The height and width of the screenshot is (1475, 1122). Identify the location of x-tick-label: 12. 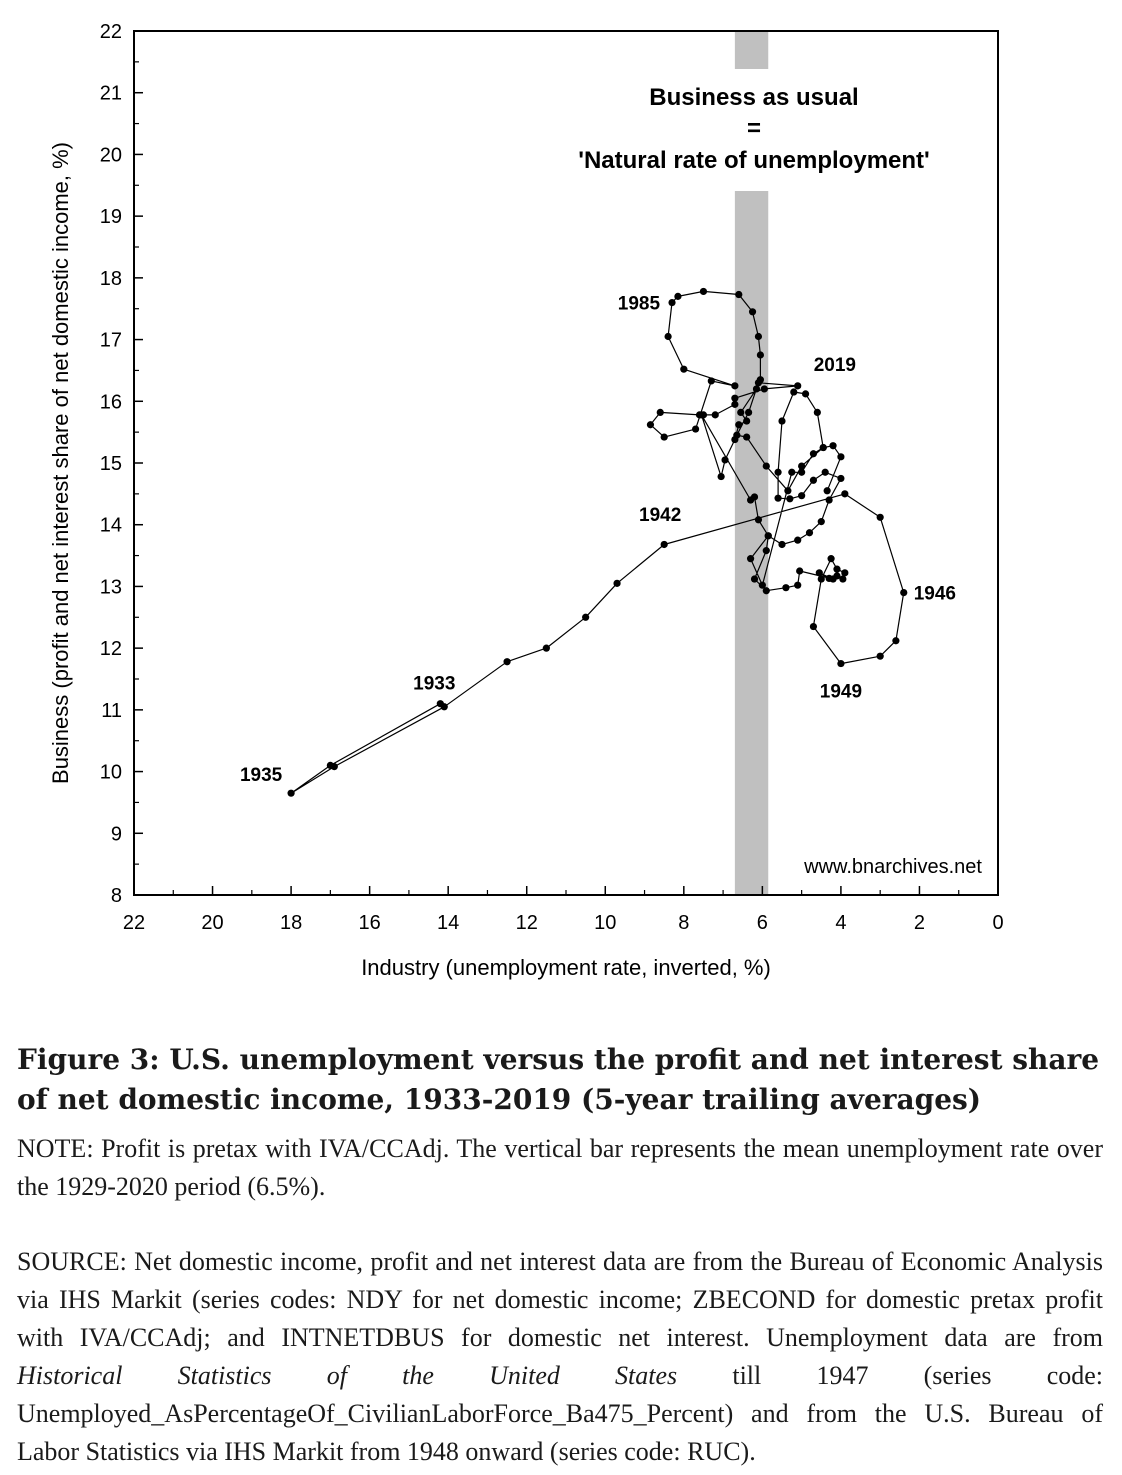
(527, 923).